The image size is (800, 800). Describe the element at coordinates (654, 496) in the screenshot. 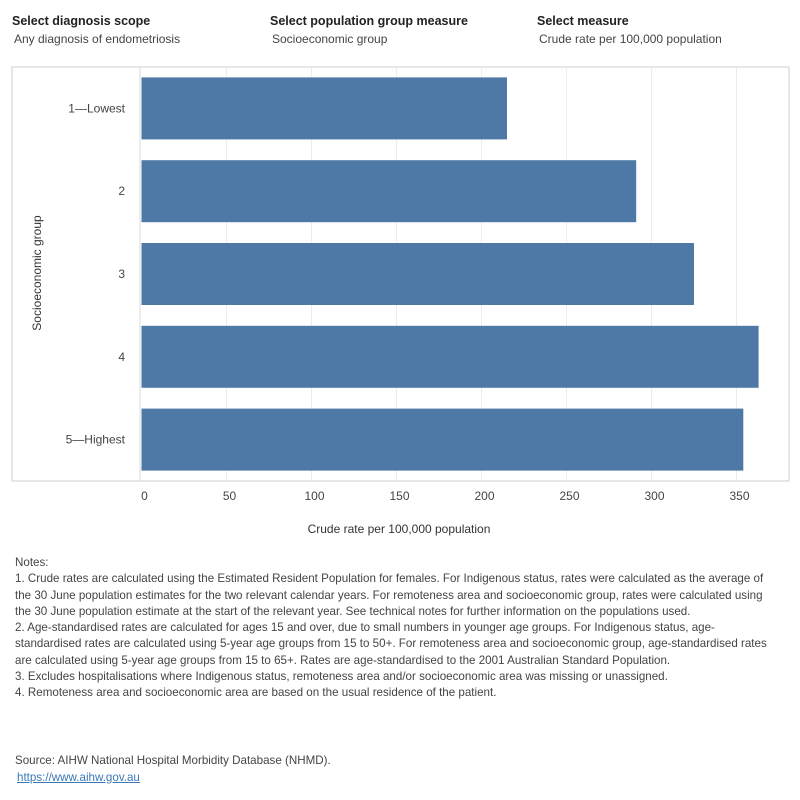

I see `x-tick-label: 300` at that location.